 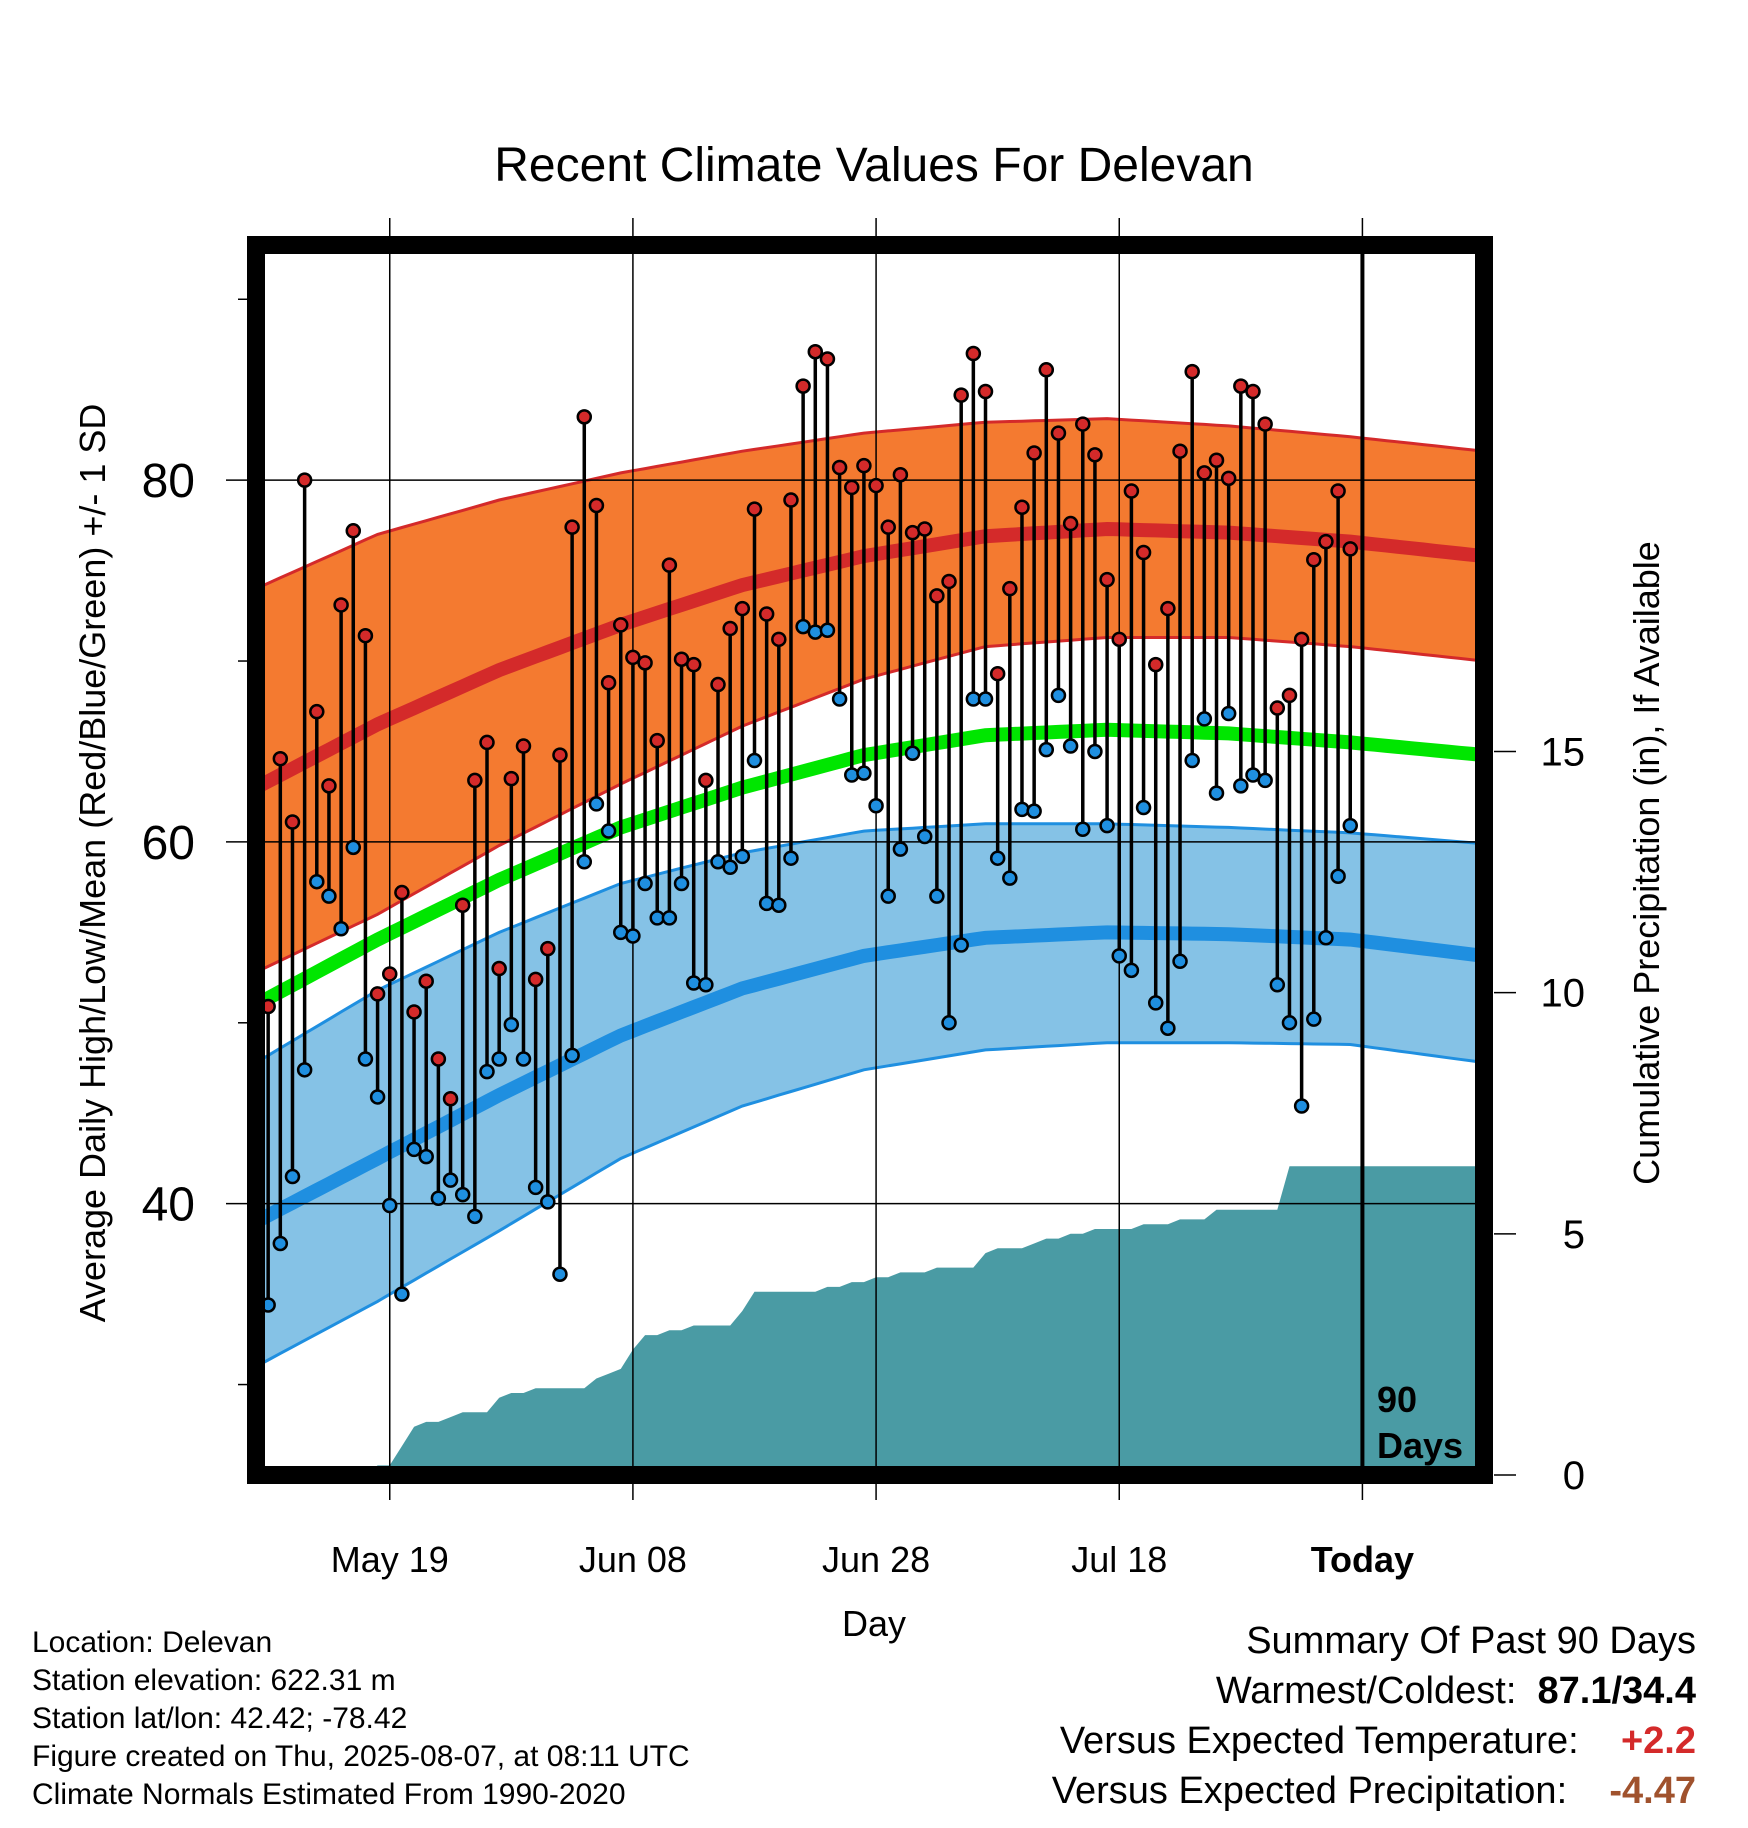 What do you see at coordinates (633, 1559) in the screenshot?
I see `x-tick-label: Jun 08` at bounding box center [633, 1559].